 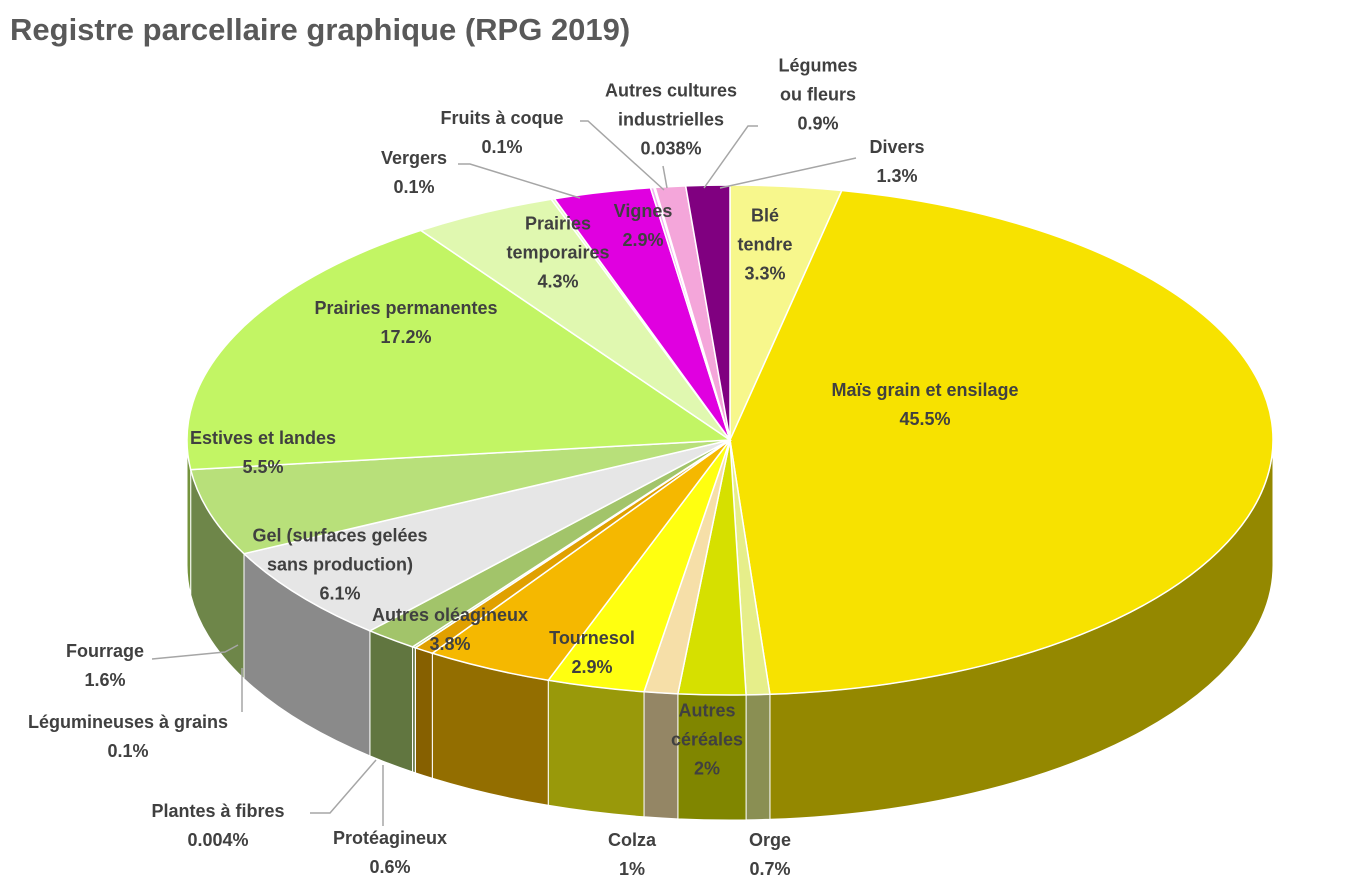 I want to click on slice-label: Vergers 0.1%, so click(x=414, y=173).